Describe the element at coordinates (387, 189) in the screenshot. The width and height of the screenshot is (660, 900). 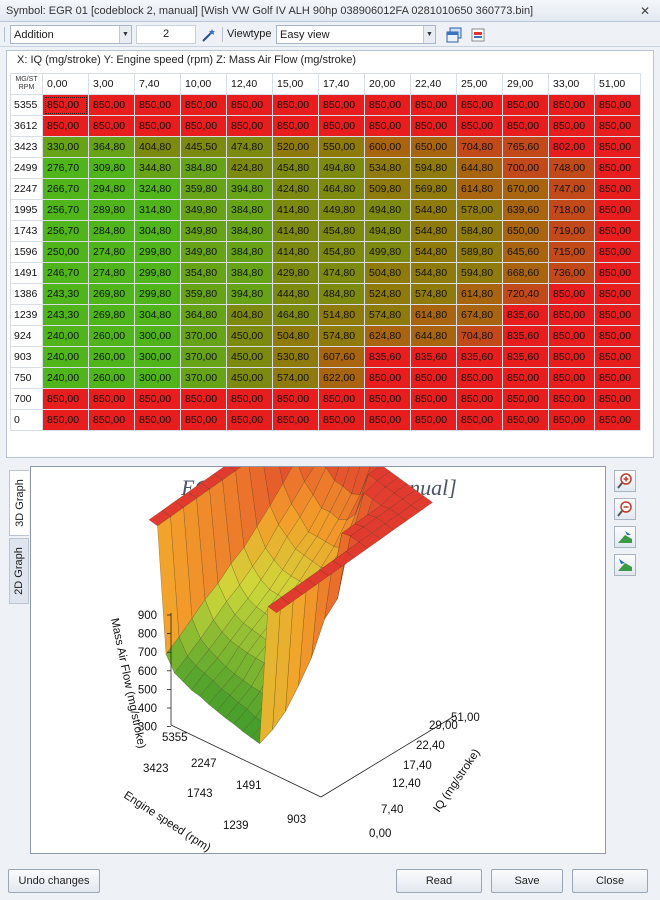
I see `map-cell: 509,80` at that location.